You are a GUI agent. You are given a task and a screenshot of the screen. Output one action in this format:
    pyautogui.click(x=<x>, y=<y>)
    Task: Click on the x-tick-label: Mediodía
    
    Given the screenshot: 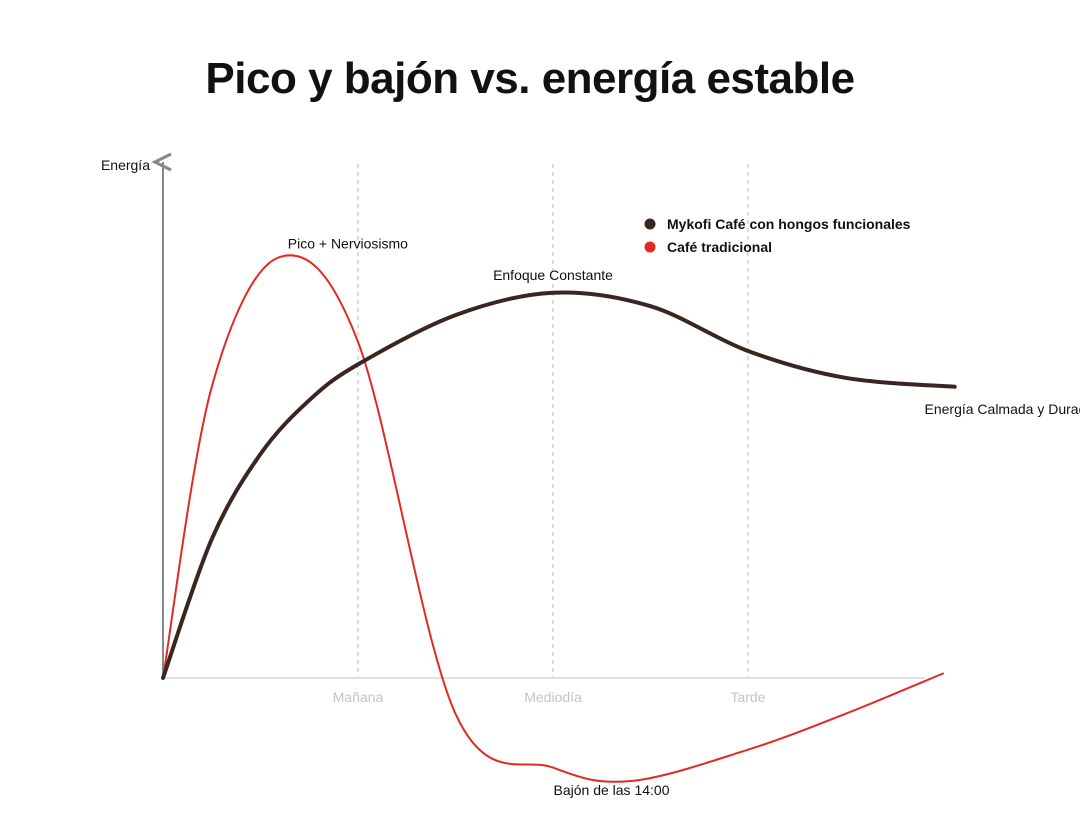 What is the action you would take?
    pyautogui.click(x=553, y=697)
    